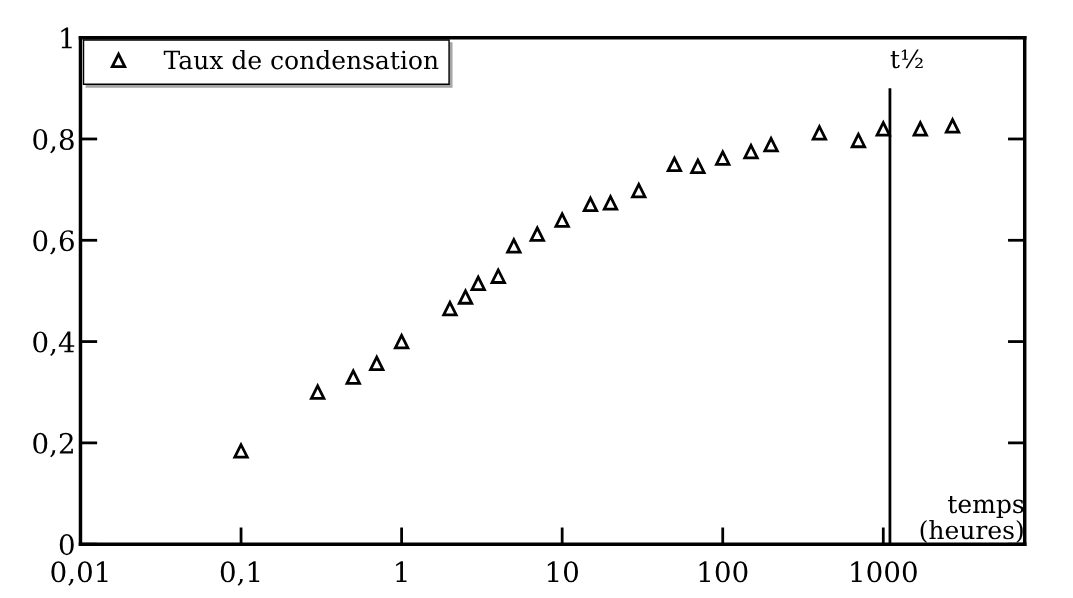 The height and width of the screenshot is (598, 1073). I want to click on ref-line-label: t½, so click(906, 59).